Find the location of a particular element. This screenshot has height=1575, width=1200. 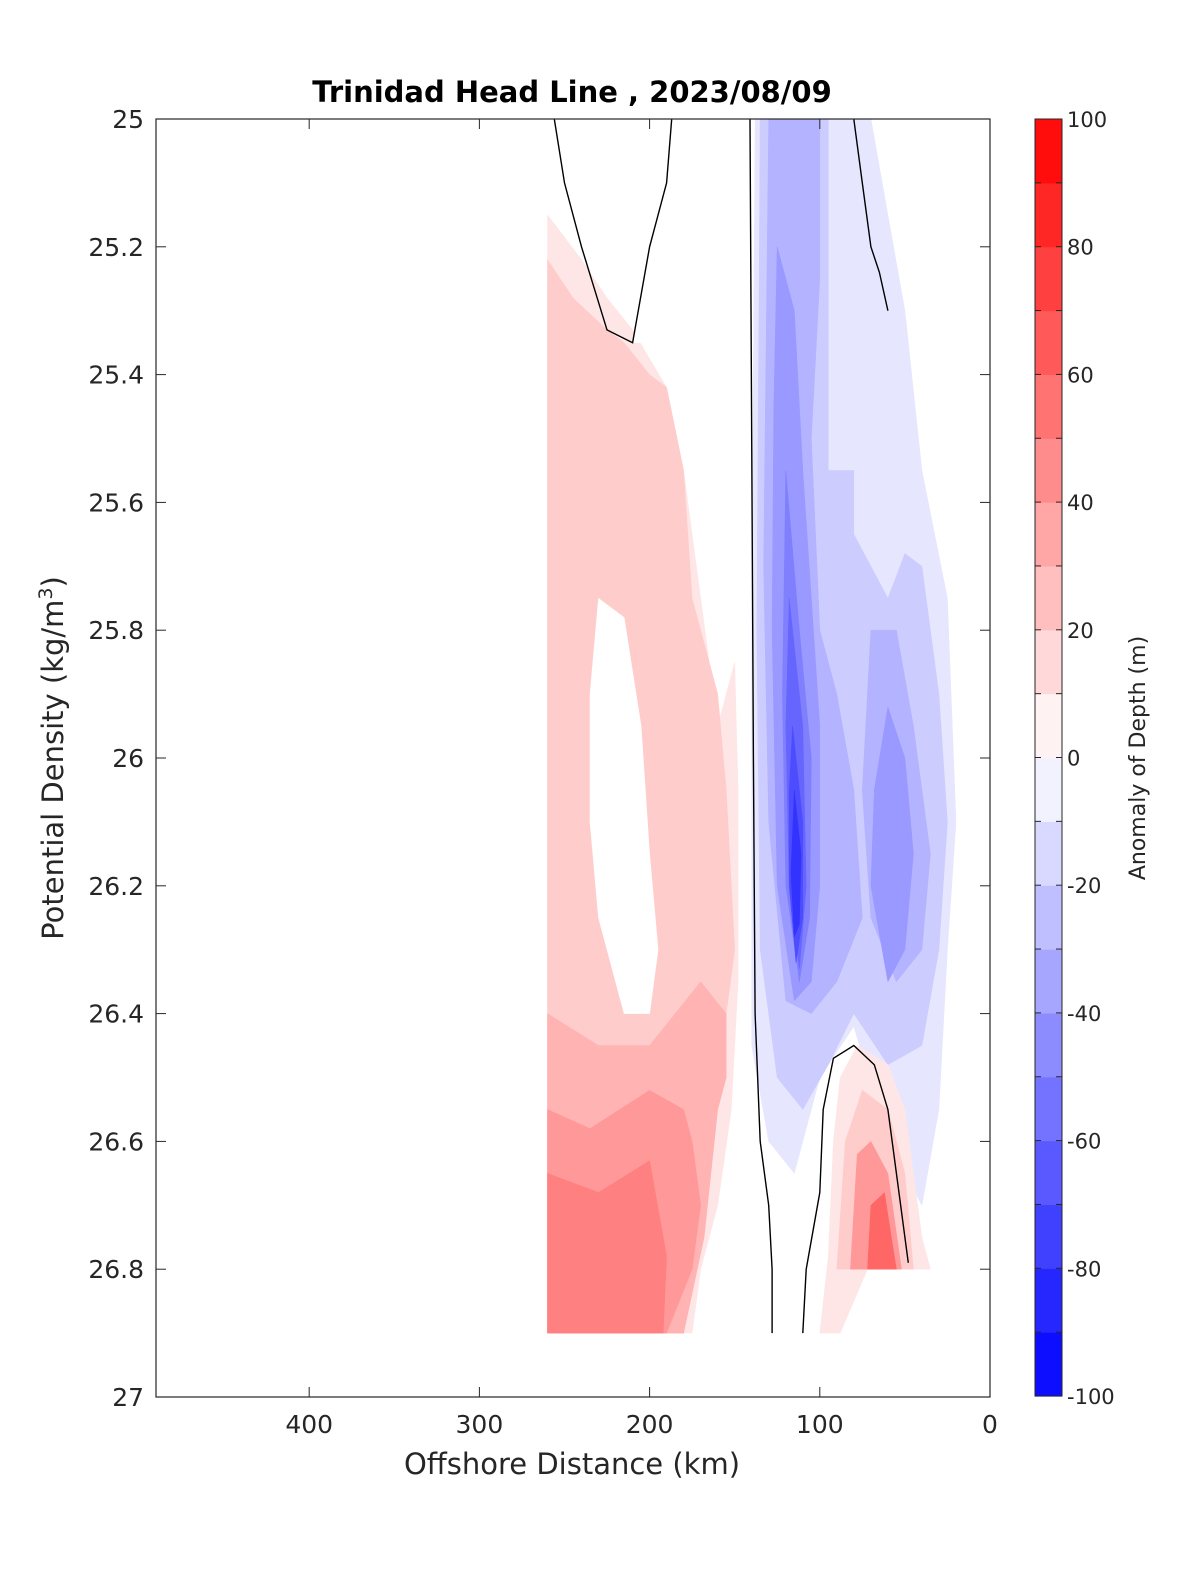

colorbar-title: Anomaly of Depth (m) is located at coordinates (1138, 758).